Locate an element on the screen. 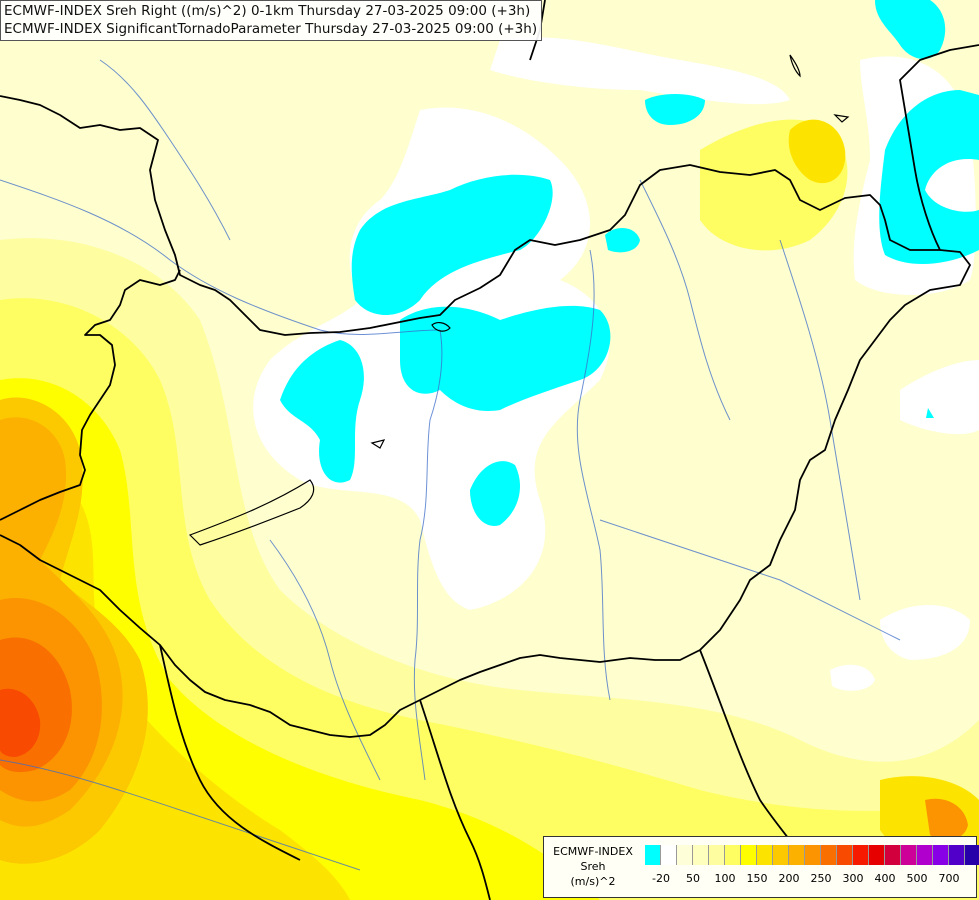 The height and width of the screenshot is (900, 979). legend-tick-label: 200 is located at coordinates (789, 878).